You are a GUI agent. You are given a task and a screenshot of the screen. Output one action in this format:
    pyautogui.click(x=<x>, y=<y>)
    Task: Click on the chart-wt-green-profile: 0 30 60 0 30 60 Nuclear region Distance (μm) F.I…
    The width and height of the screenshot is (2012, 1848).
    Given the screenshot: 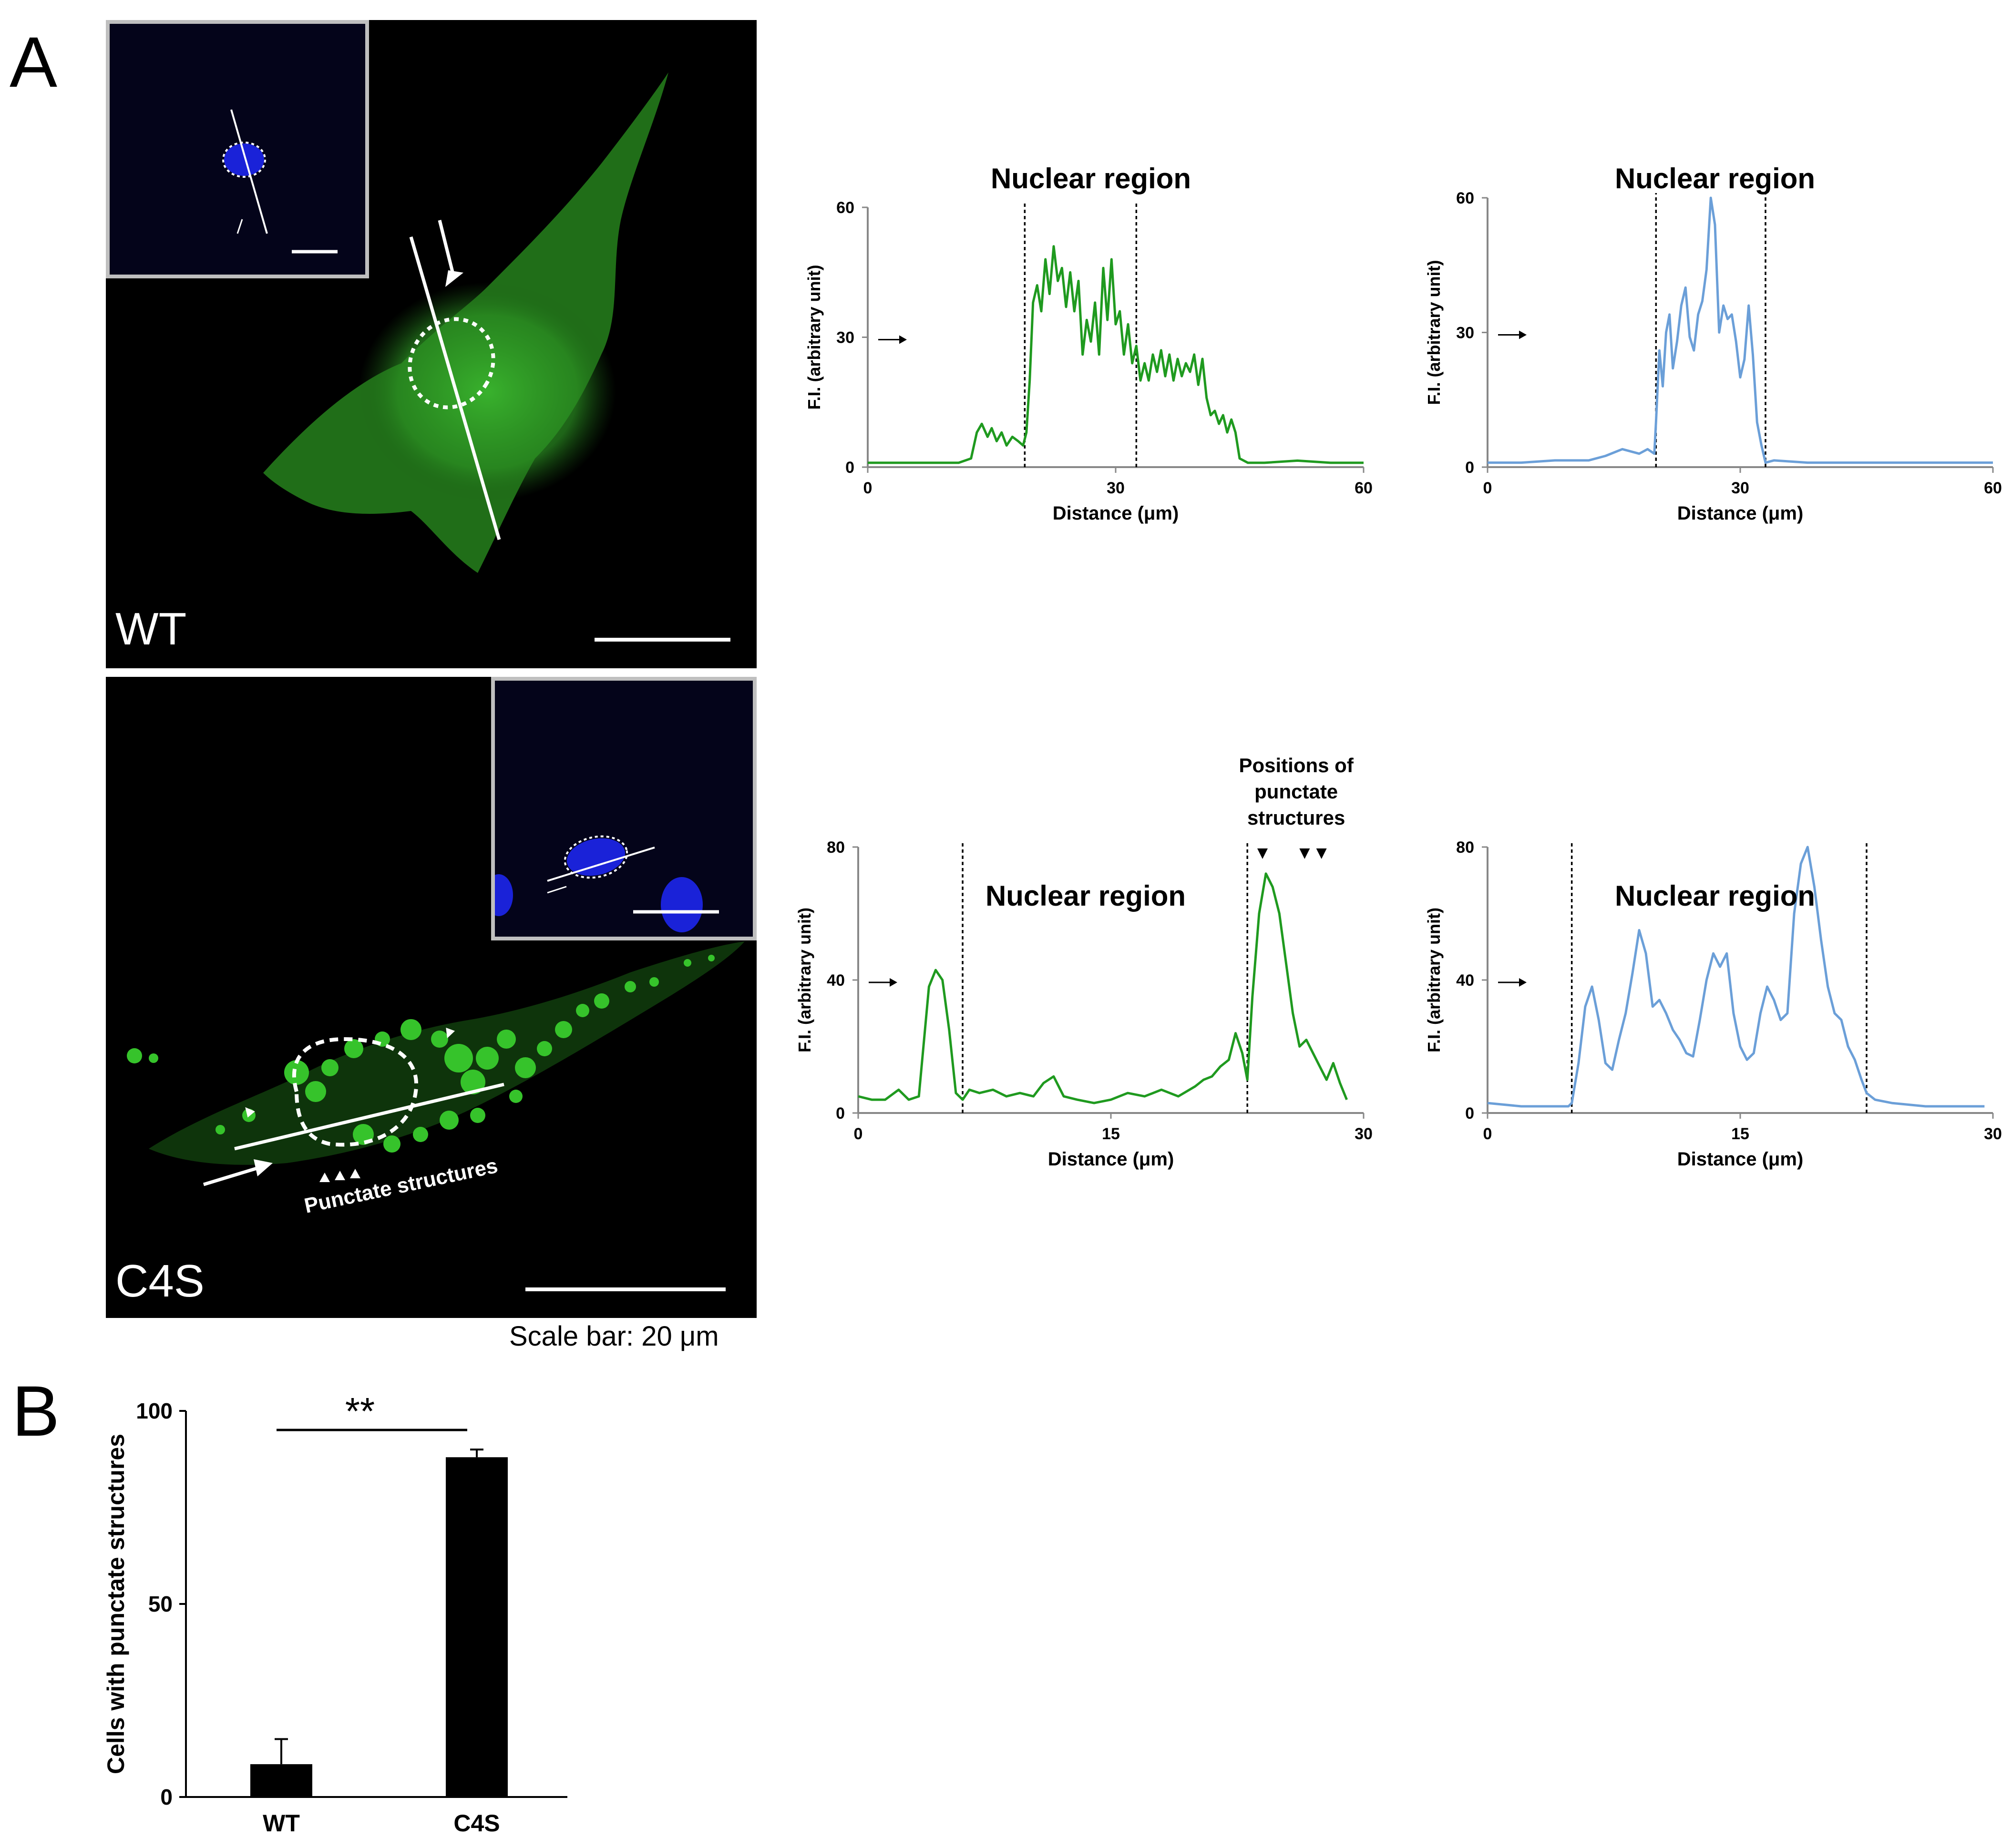 What is the action you would take?
    pyautogui.click(x=1088, y=343)
    